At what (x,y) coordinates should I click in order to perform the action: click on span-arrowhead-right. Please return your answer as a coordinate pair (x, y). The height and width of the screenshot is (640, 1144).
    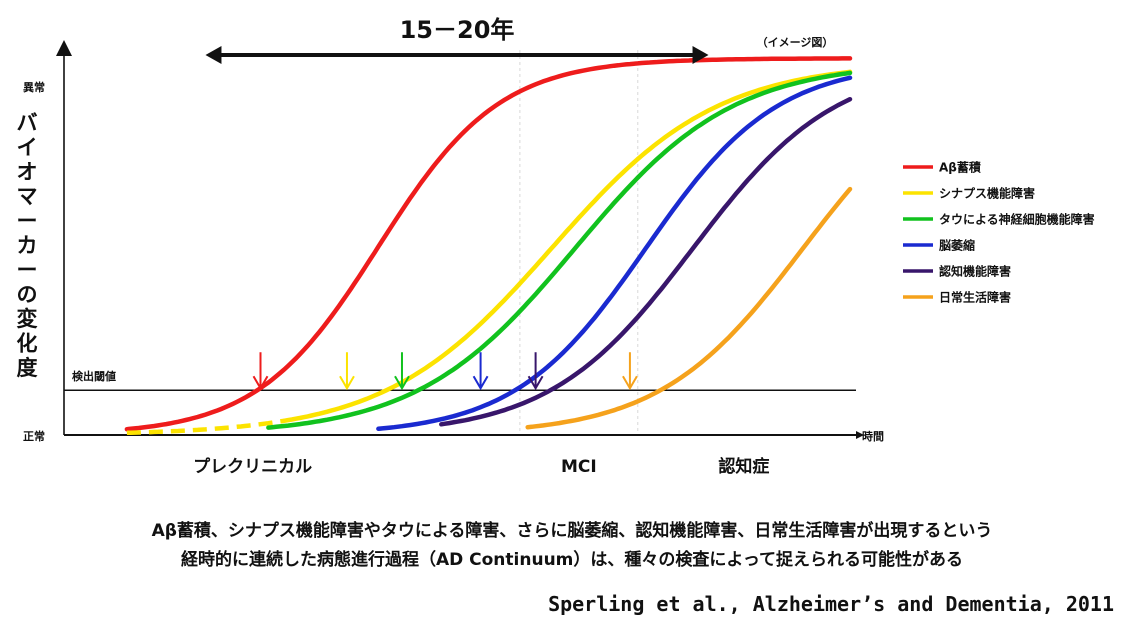
    Looking at the image, I should click on (700, 55).